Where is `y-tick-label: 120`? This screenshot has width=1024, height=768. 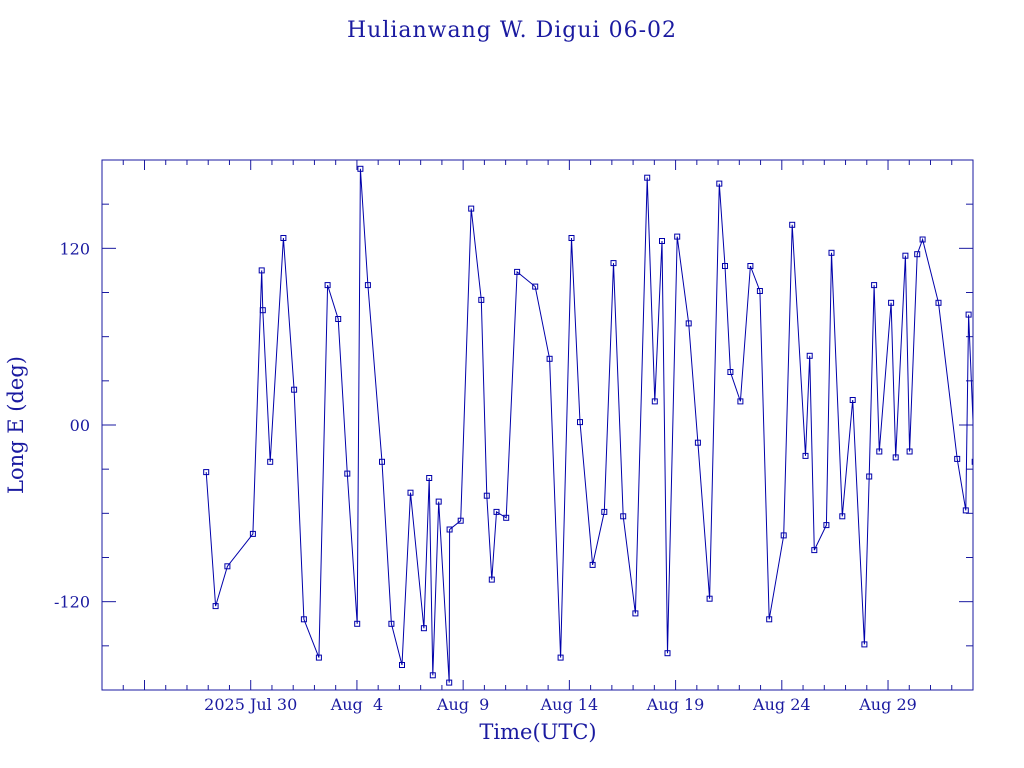 y-tick-label: 120 is located at coordinates (74, 248).